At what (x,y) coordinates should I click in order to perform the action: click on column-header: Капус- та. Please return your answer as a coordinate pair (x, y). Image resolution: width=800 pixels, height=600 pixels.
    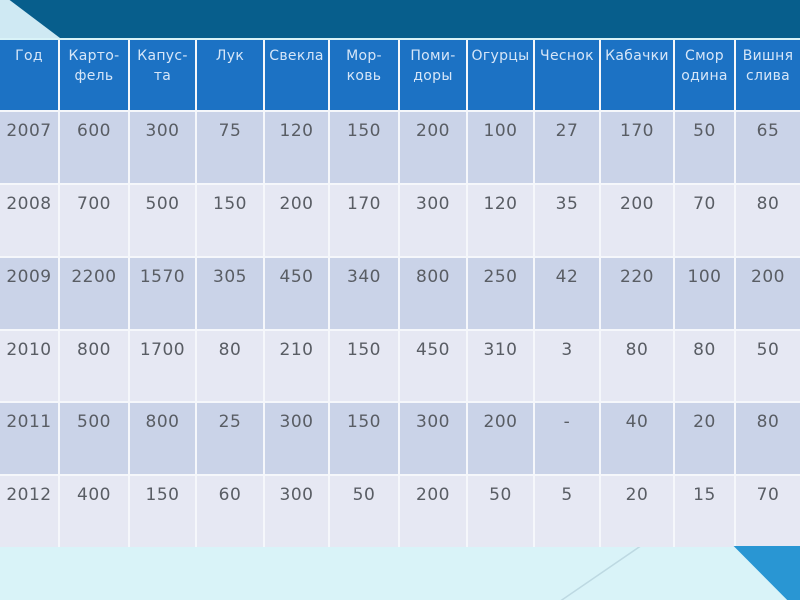
    Looking at the image, I should click on (162, 75).